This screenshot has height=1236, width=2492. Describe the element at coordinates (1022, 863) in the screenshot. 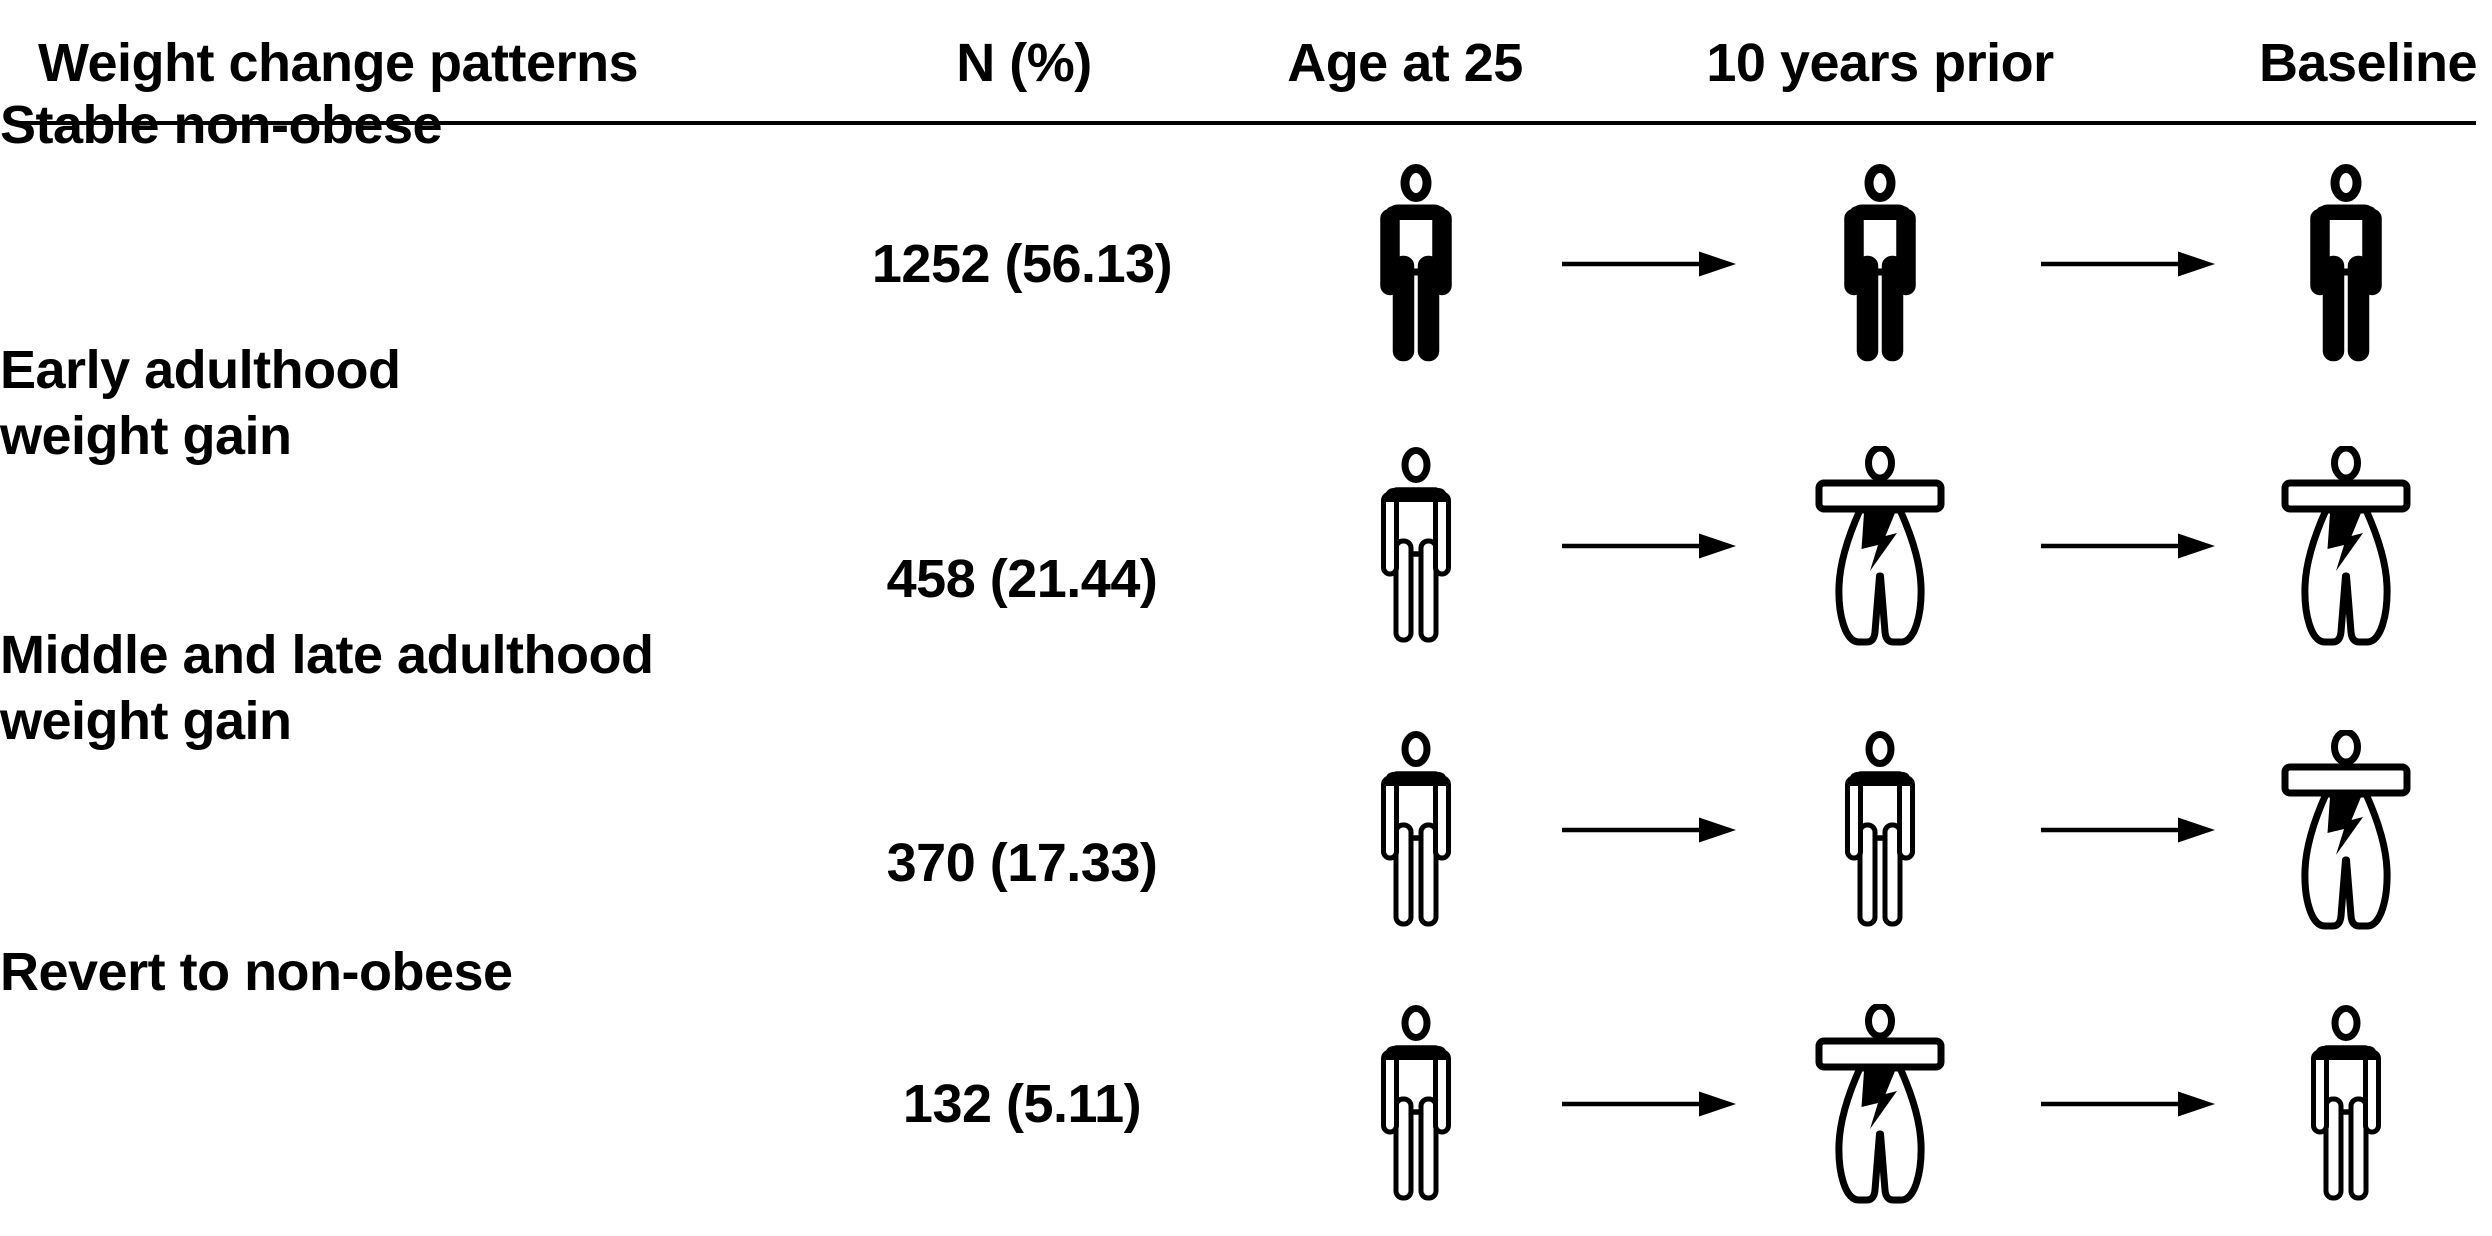

I see `n-percent-value: 370 (17.33)` at that location.